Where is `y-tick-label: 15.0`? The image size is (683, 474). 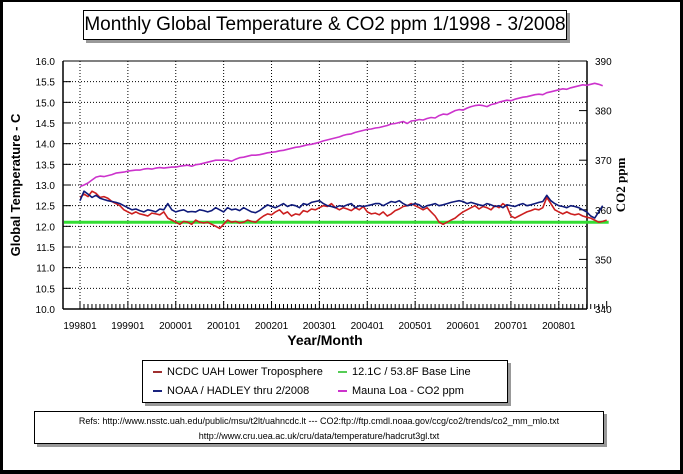 y-tick-label: 15.0 is located at coordinates (46, 103).